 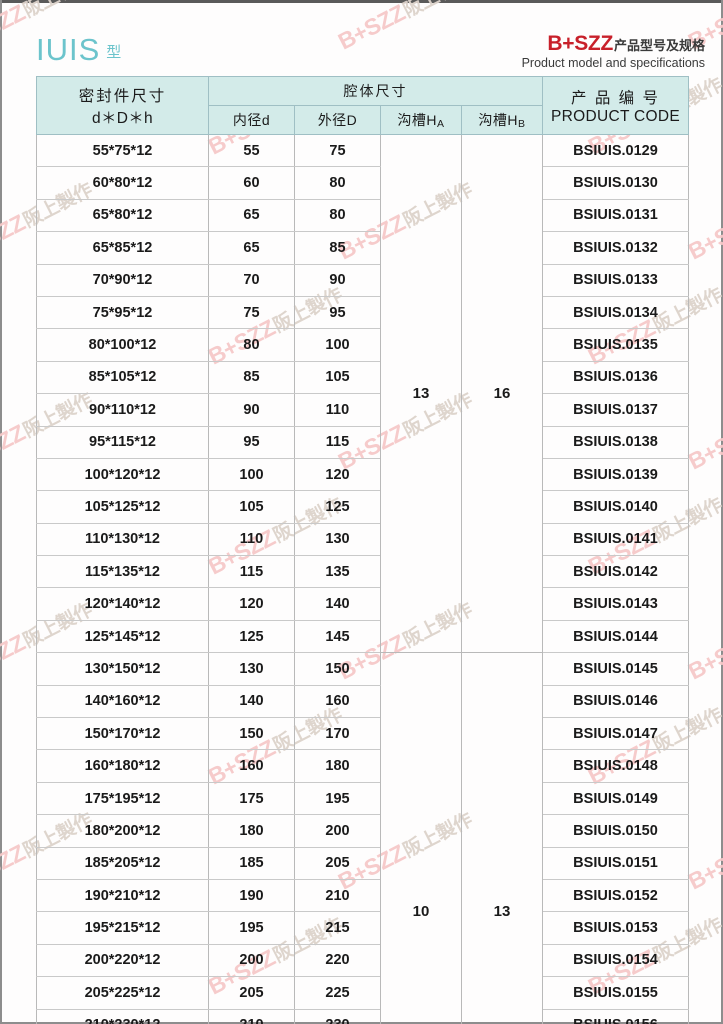 What do you see at coordinates (337, 215) in the screenshot?
I see `cell-outer-diameter: 80` at bounding box center [337, 215].